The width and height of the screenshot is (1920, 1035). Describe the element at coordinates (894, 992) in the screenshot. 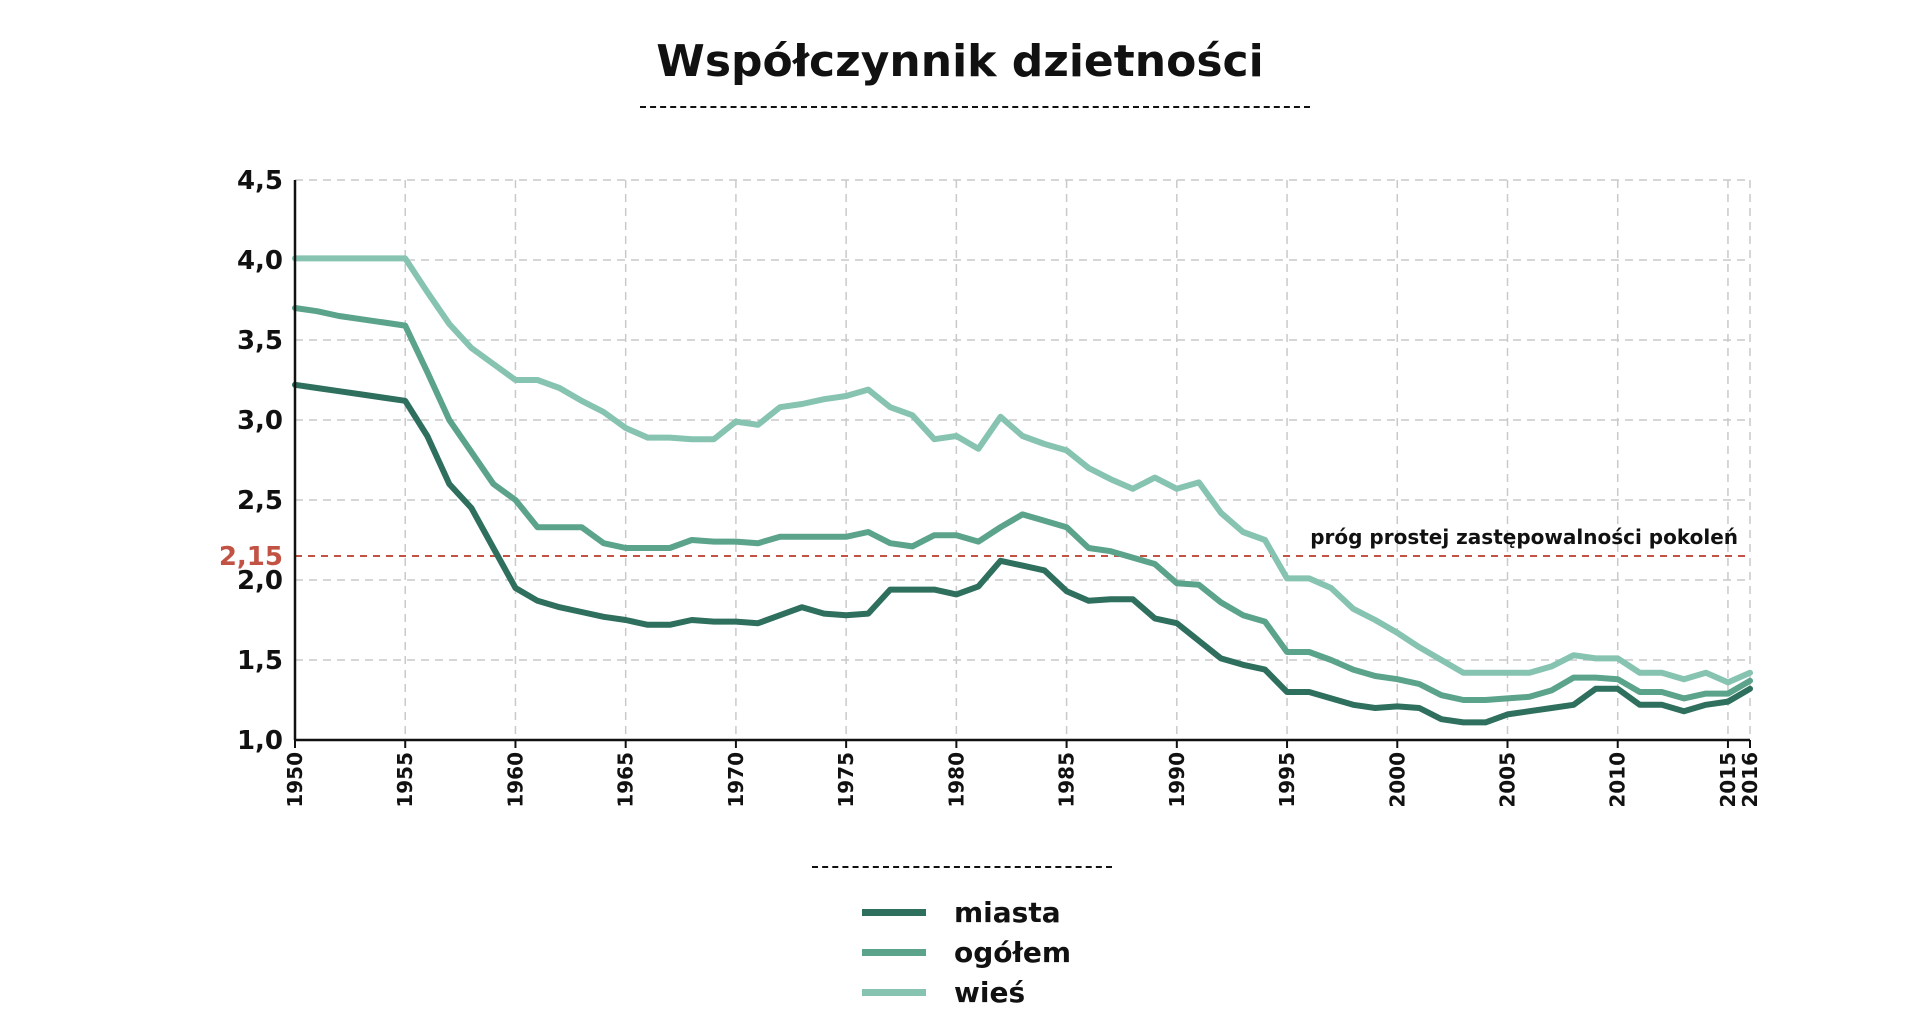

I see `legend-swatch-wies` at that location.